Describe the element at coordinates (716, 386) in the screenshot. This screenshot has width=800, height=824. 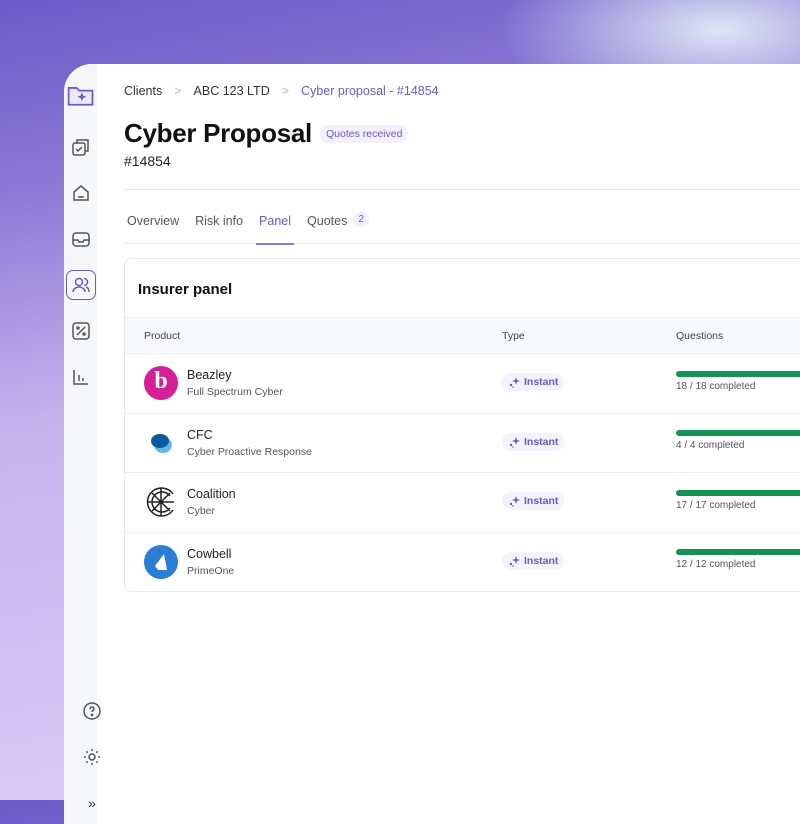
I see `questions-completed: 18 / 18 completed` at that location.